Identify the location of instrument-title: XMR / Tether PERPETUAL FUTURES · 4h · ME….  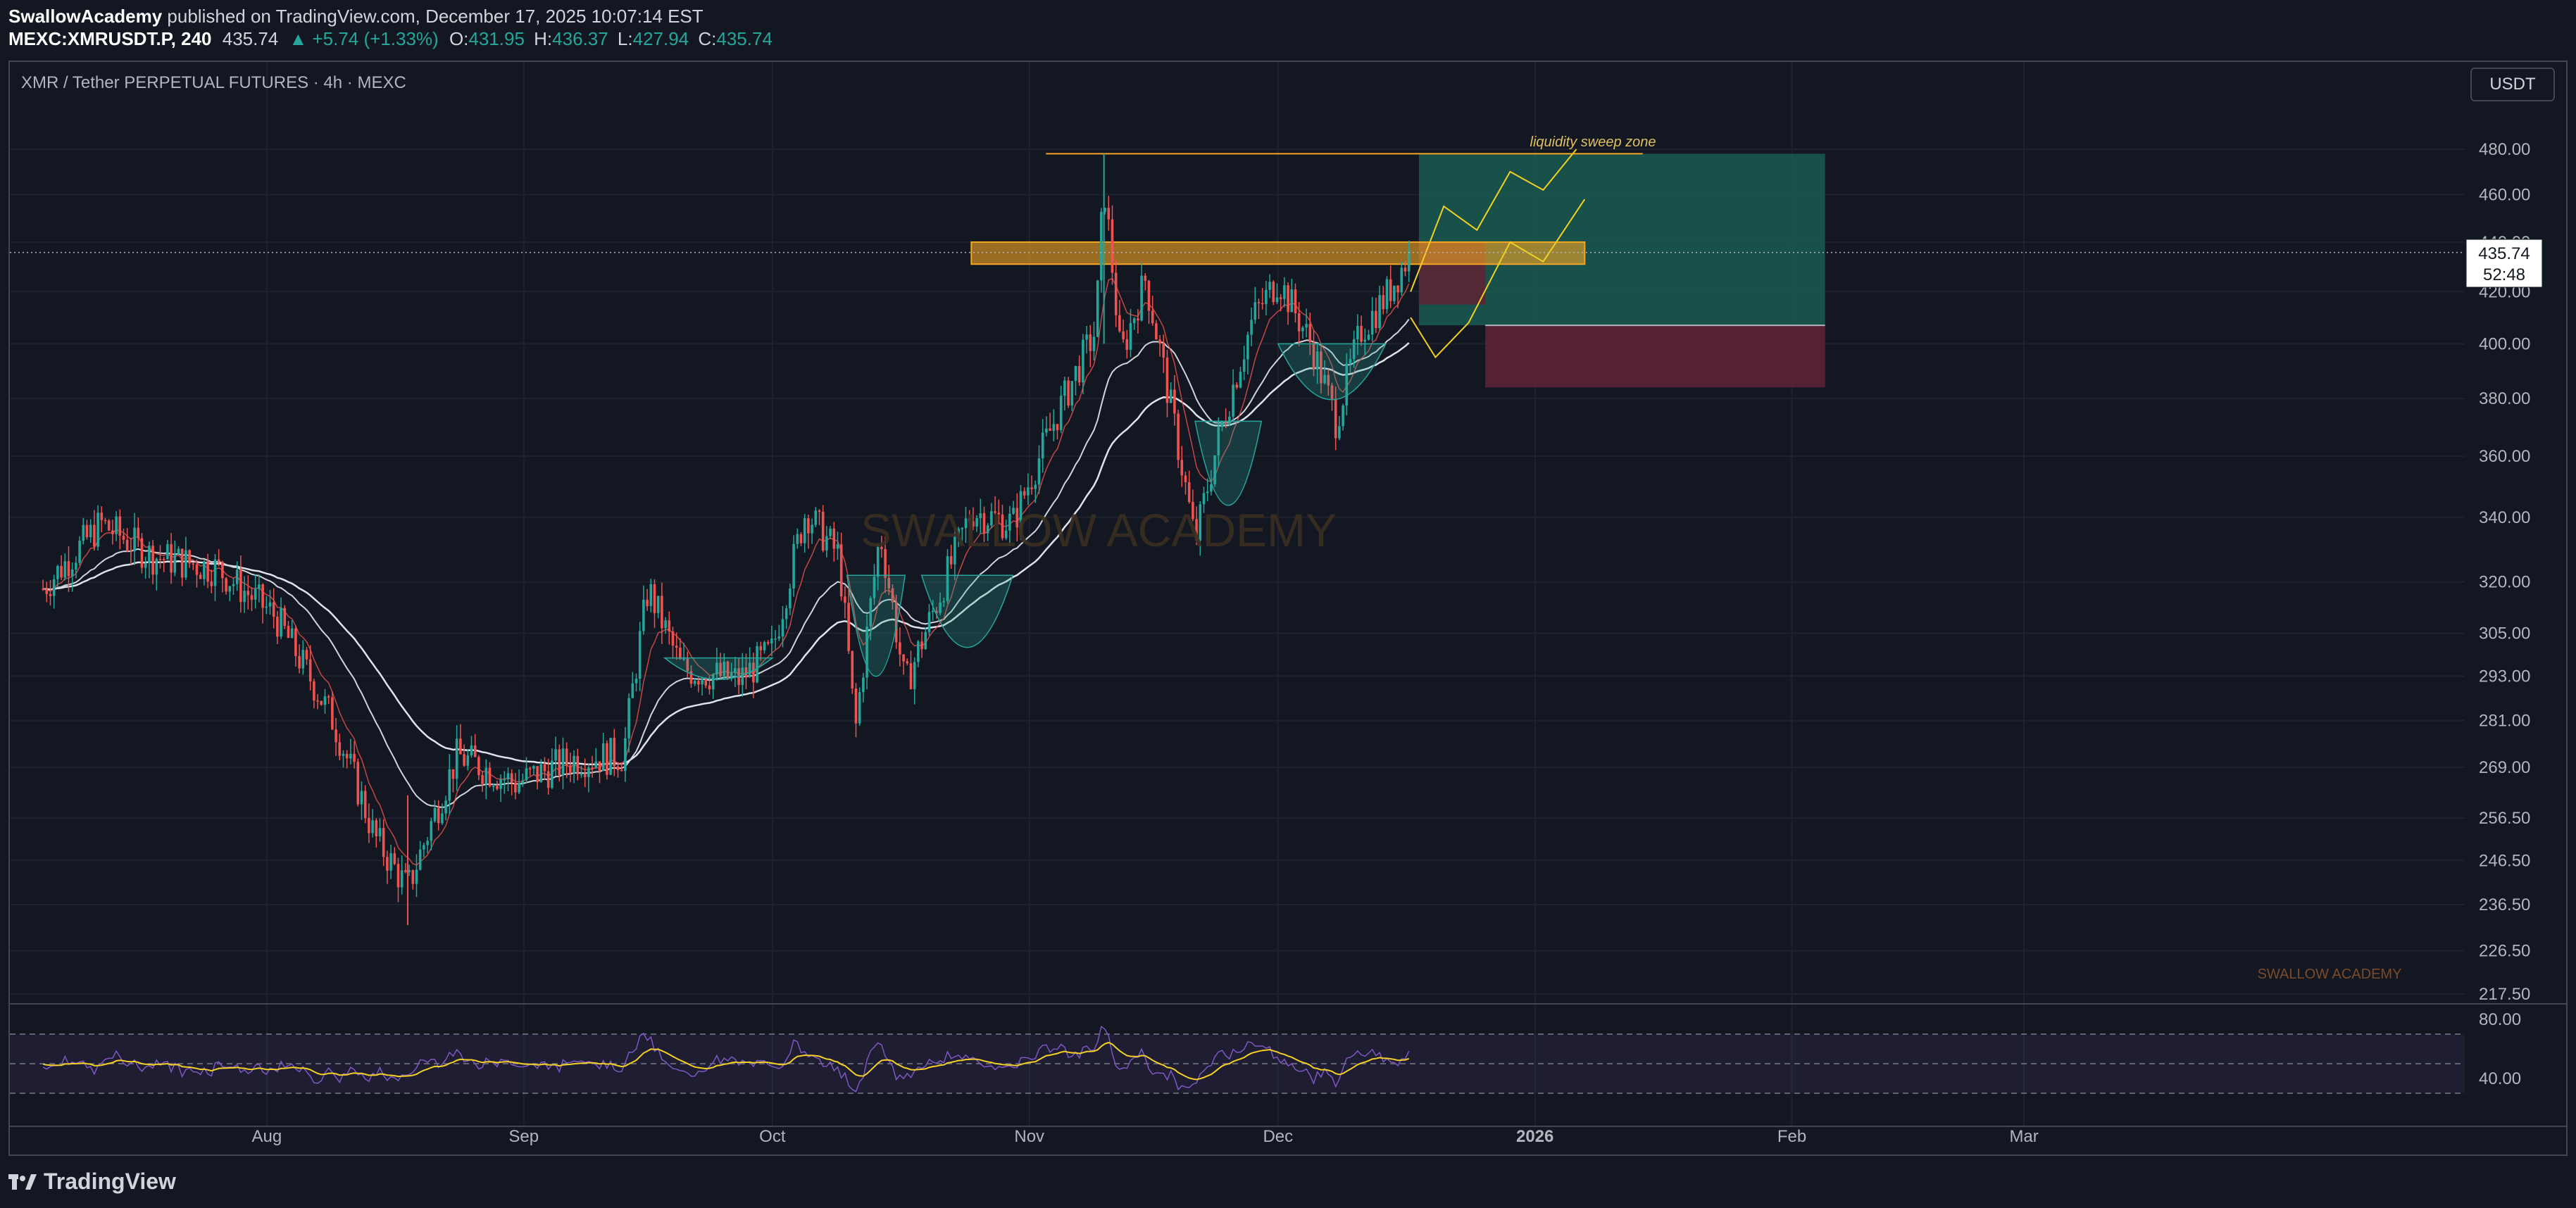
(213, 82).